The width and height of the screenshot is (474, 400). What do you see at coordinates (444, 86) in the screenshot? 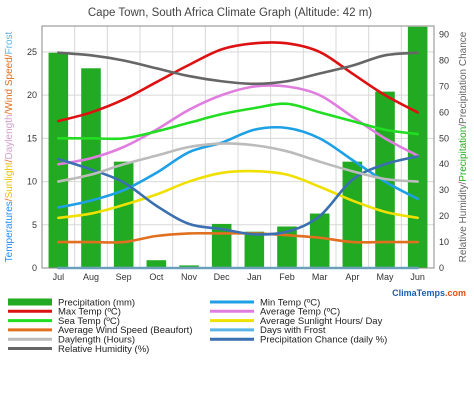
I see `right-tick-label: 70` at bounding box center [444, 86].